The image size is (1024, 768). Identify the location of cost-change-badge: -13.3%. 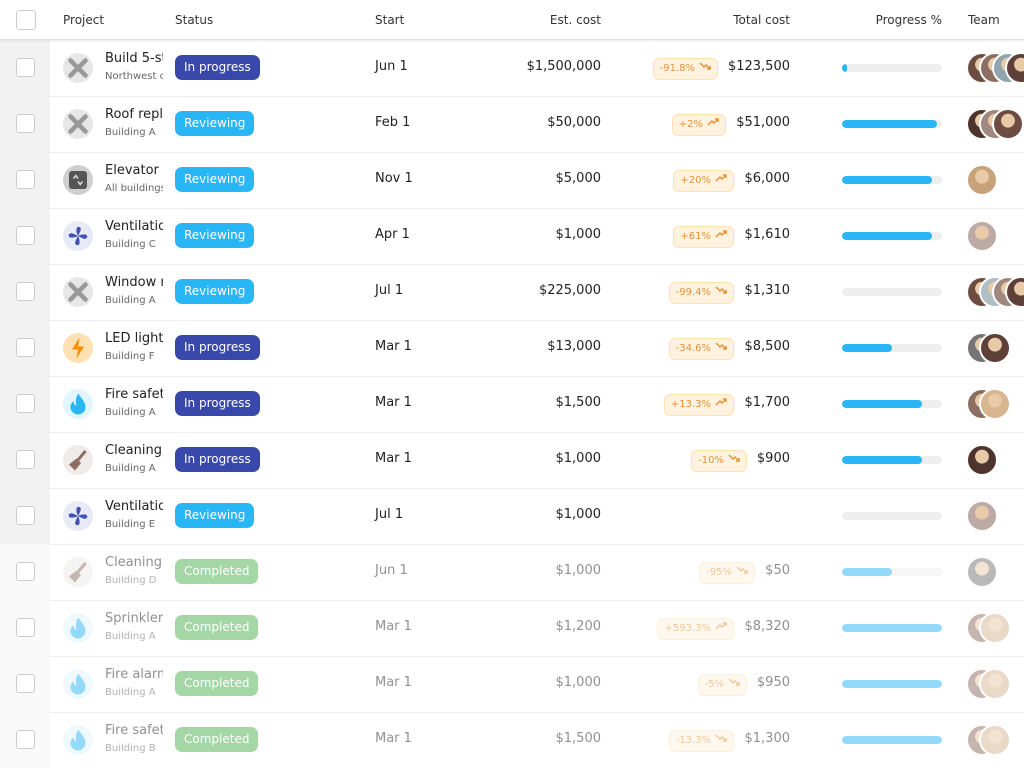
(701, 741).